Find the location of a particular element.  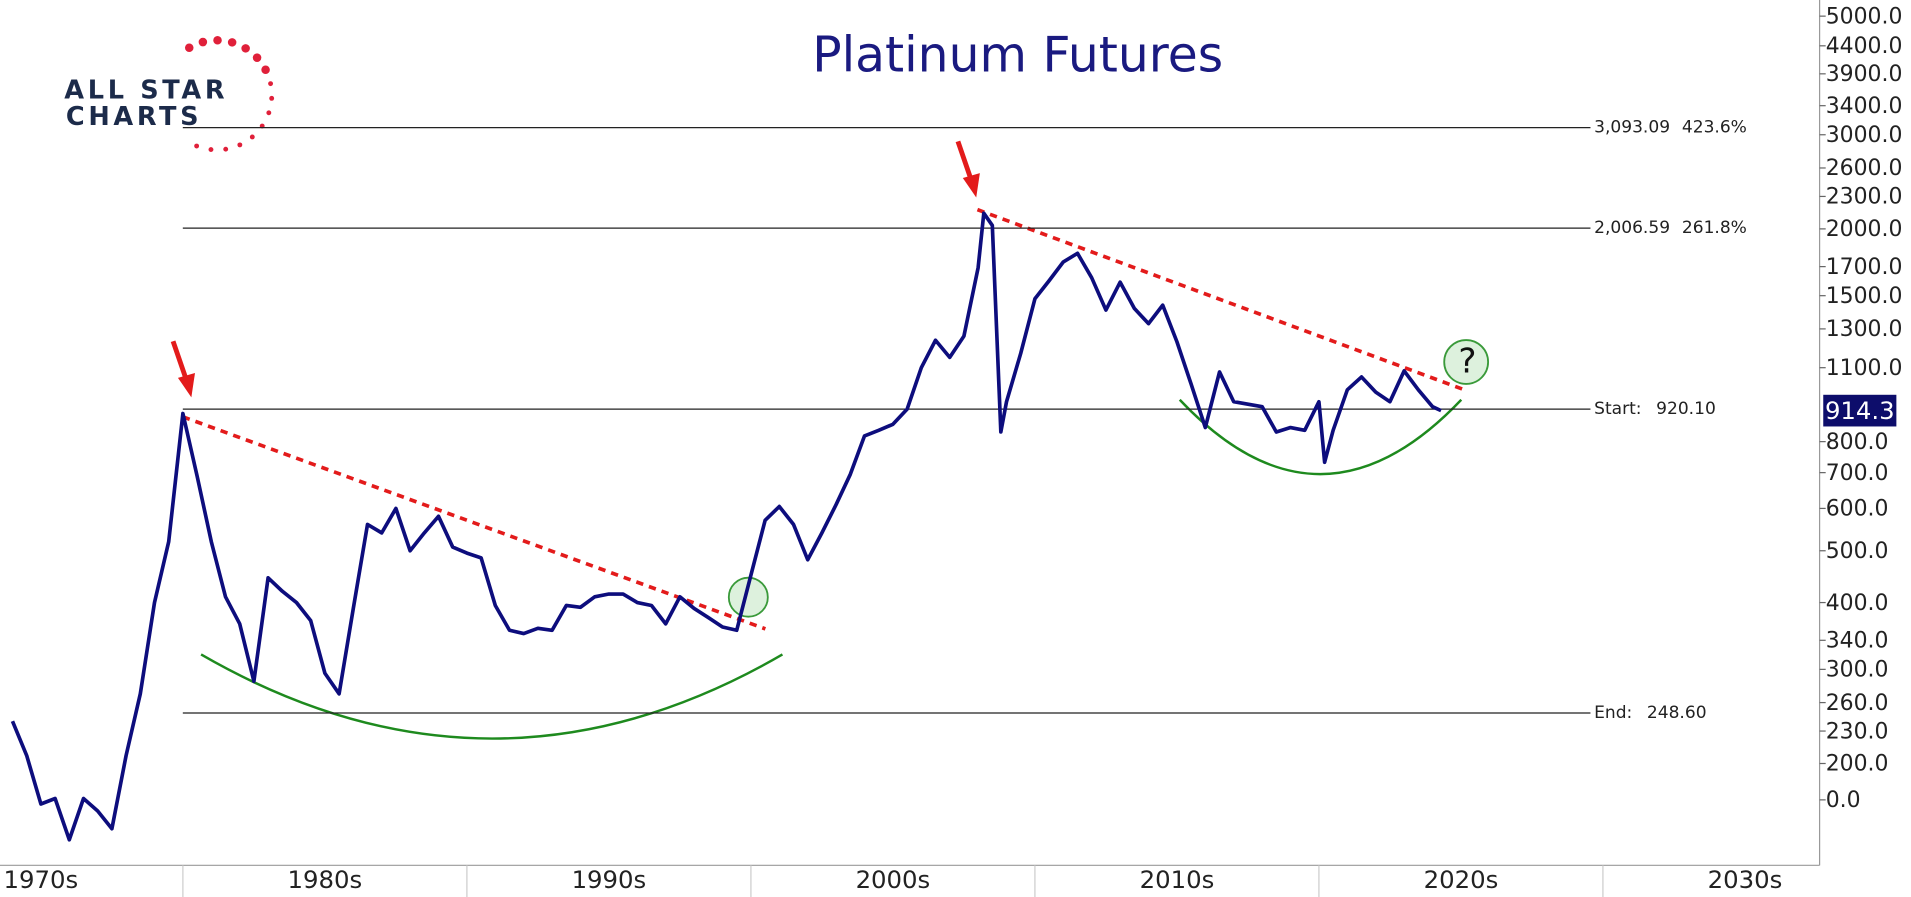

y-tick-label: 2000.0 is located at coordinates (1864, 229).